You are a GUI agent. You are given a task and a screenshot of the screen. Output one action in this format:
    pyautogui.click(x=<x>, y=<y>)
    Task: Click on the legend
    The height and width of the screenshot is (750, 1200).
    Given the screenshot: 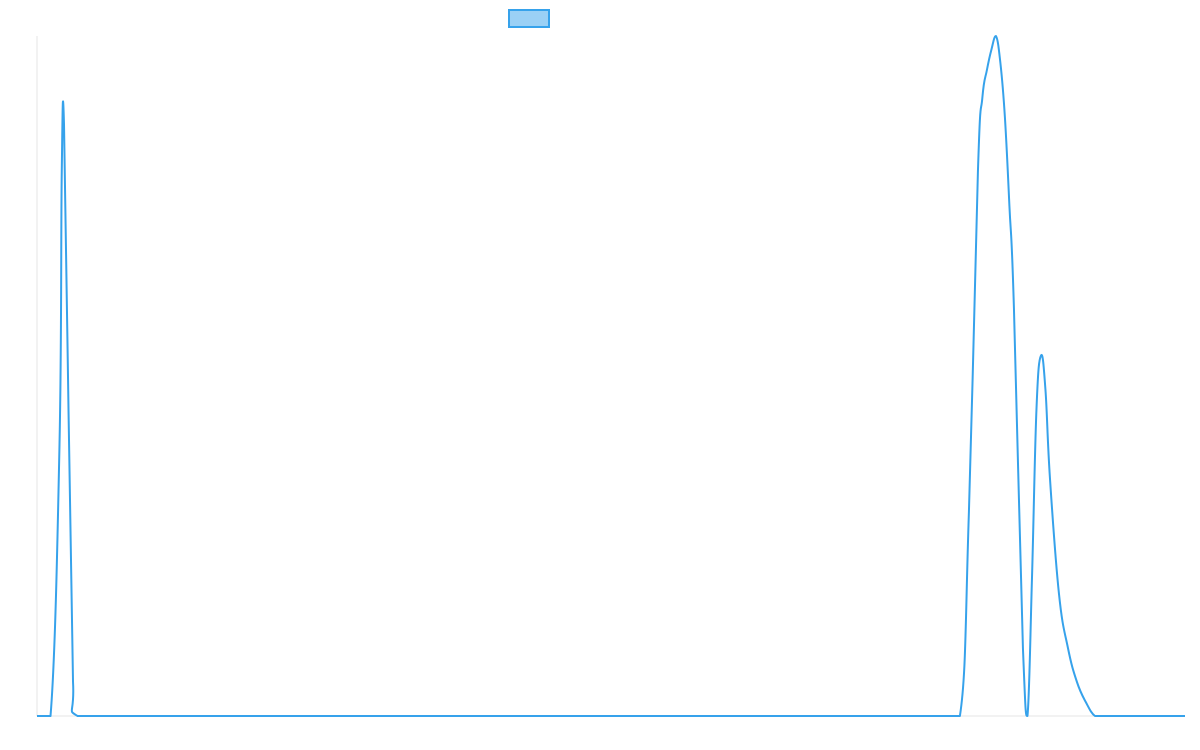 What is the action you would take?
    pyautogui.click(x=532, y=18)
    